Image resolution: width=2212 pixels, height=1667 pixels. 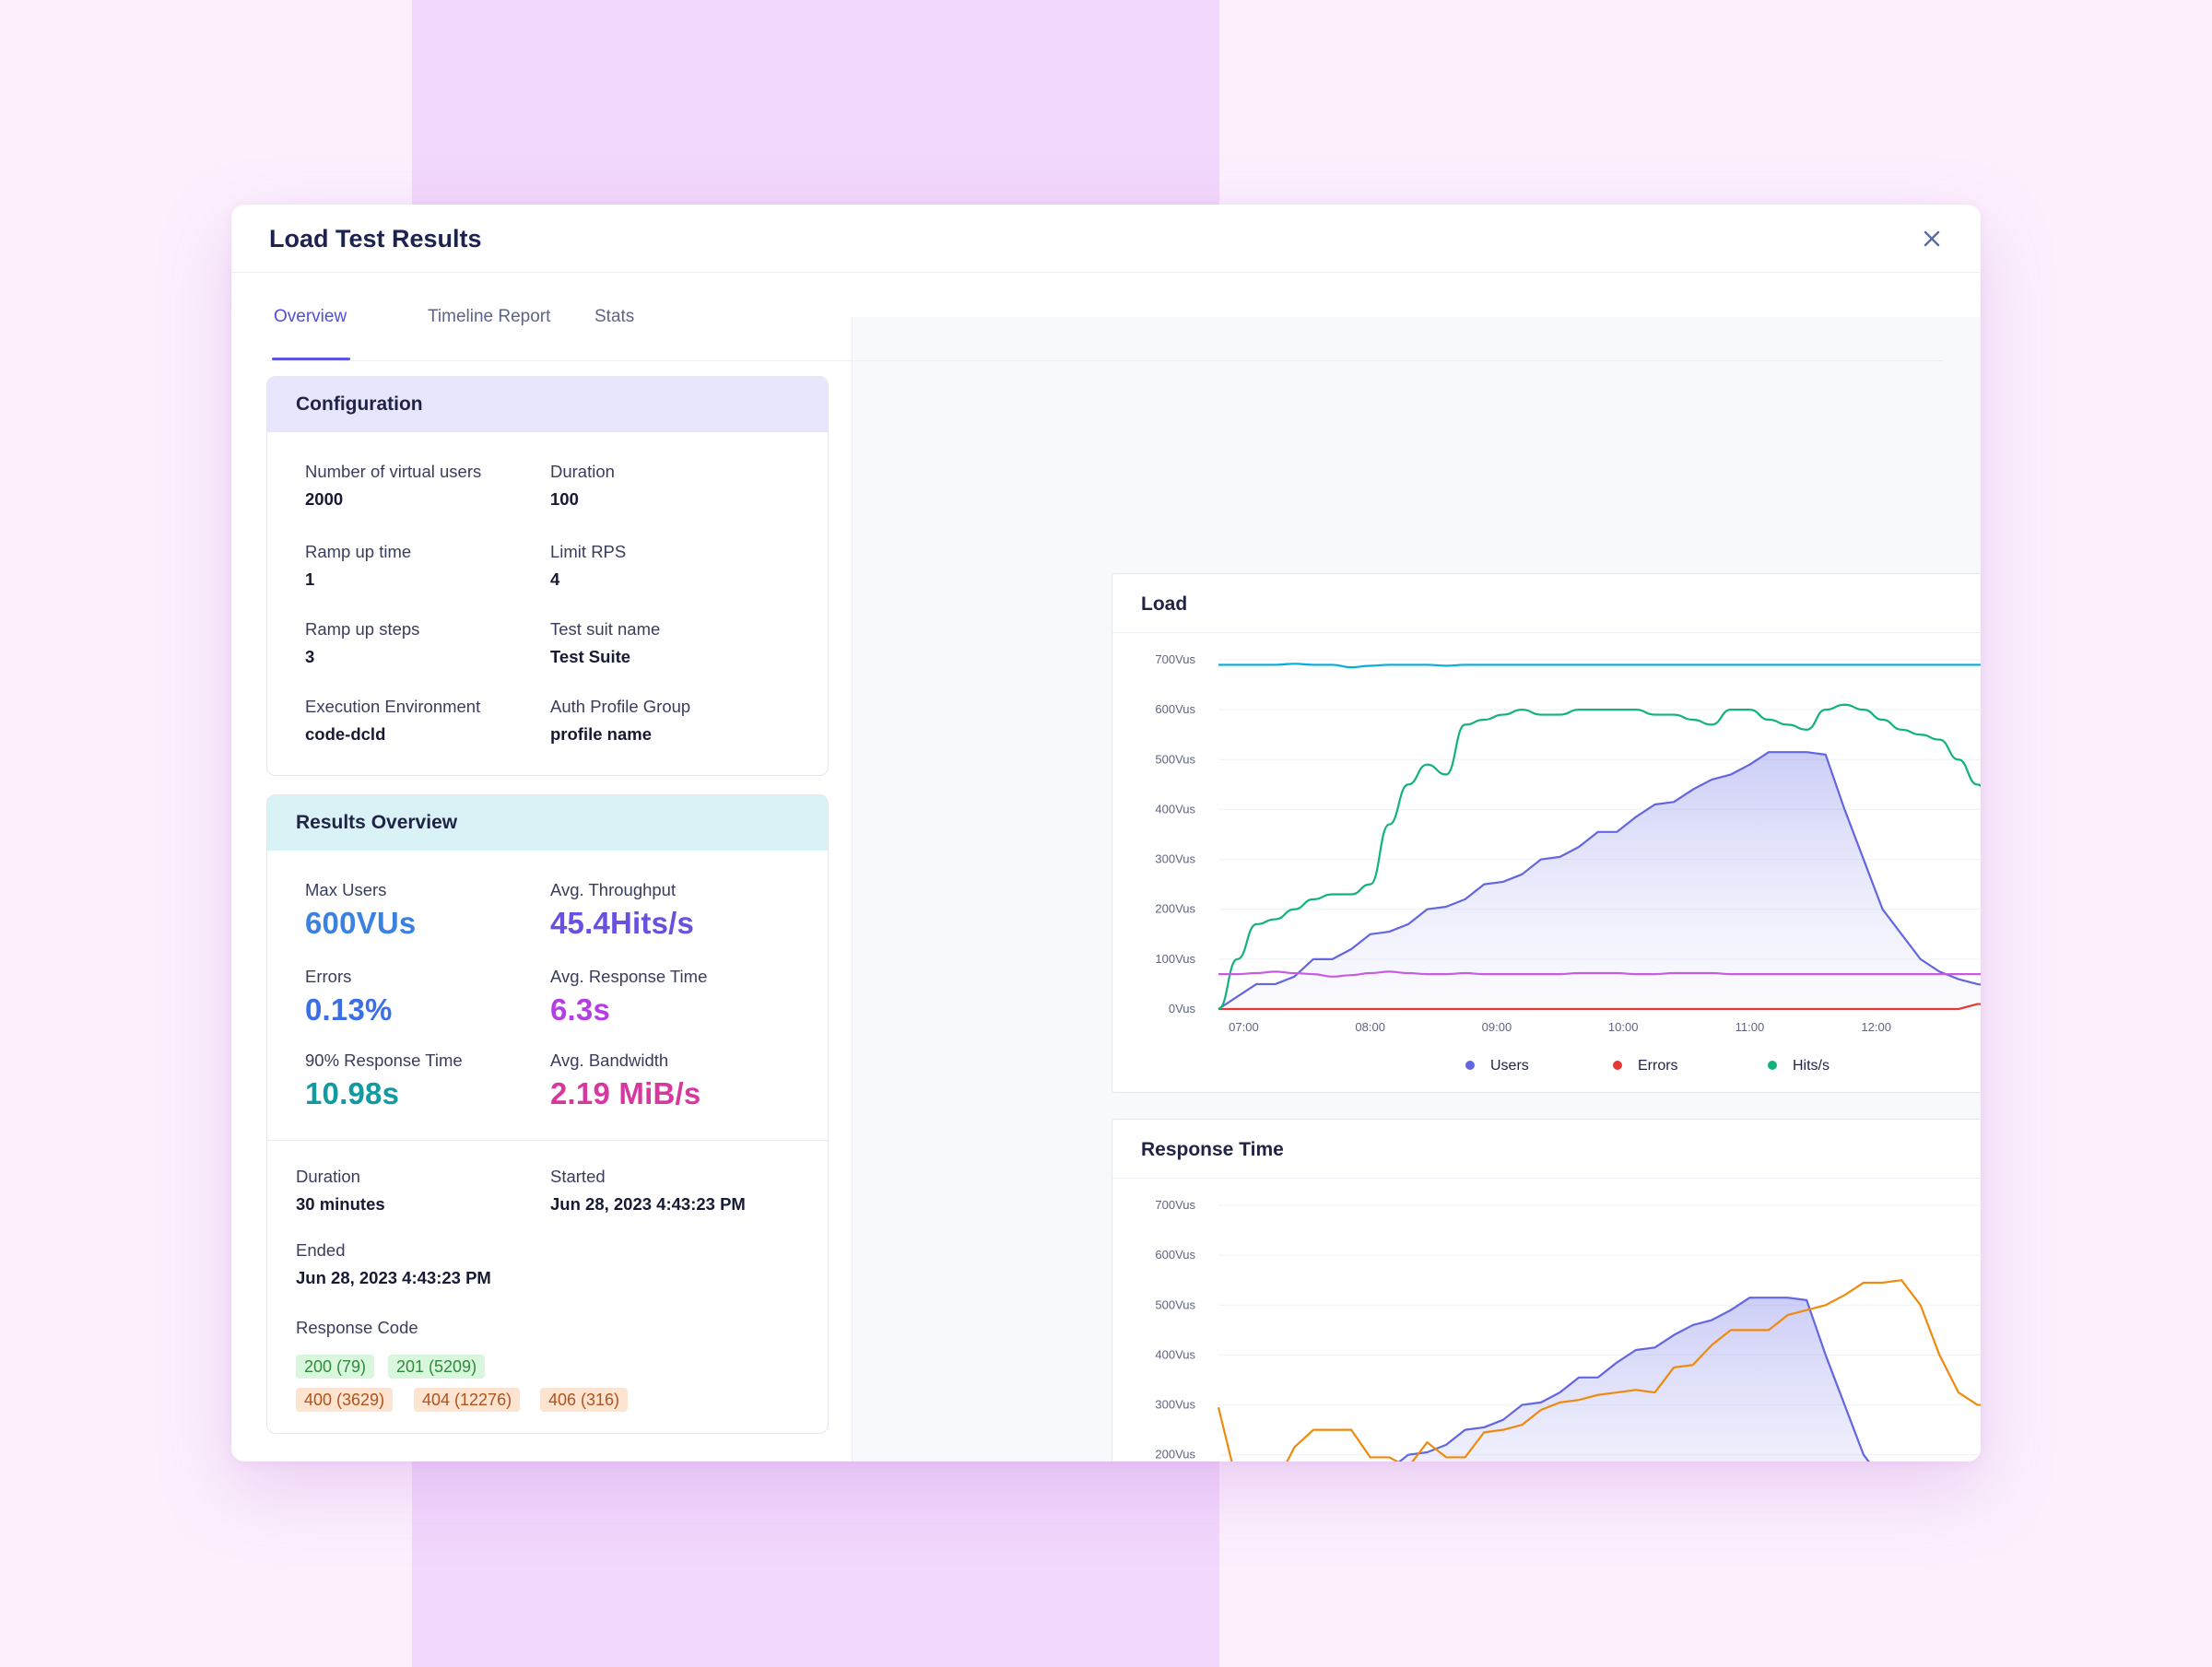 What do you see at coordinates (547, 404) in the screenshot?
I see `configuration-title: Configuration` at bounding box center [547, 404].